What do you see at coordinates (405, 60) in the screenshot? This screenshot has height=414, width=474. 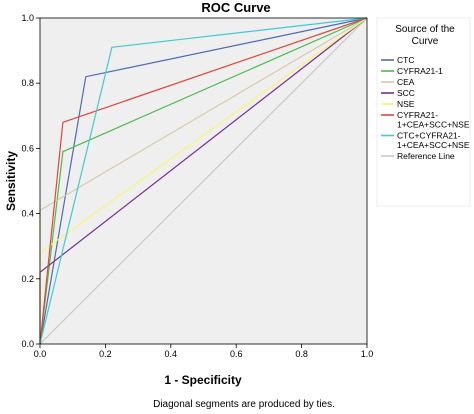 I see `legend-label-0: CTC` at bounding box center [405, 60].